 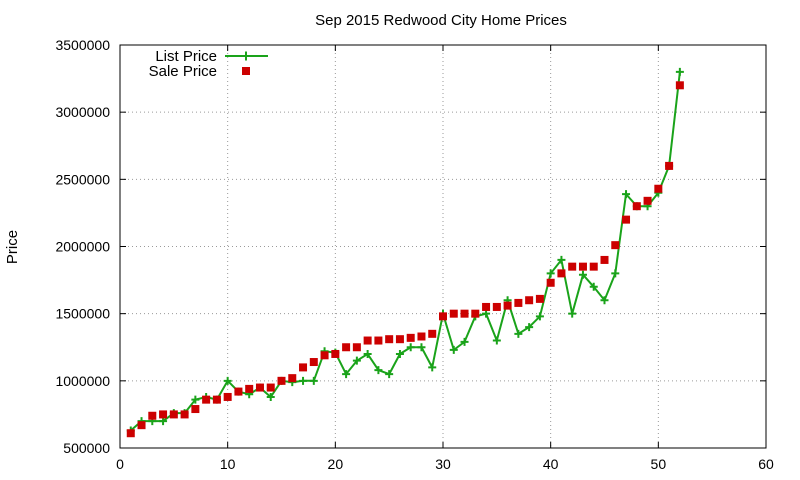 What do you see at coordinates (441, 20) in the screenshot?
I see `chart-title: Sep 2015 Redwood City Home Prices` at bounding box center [441, 20].